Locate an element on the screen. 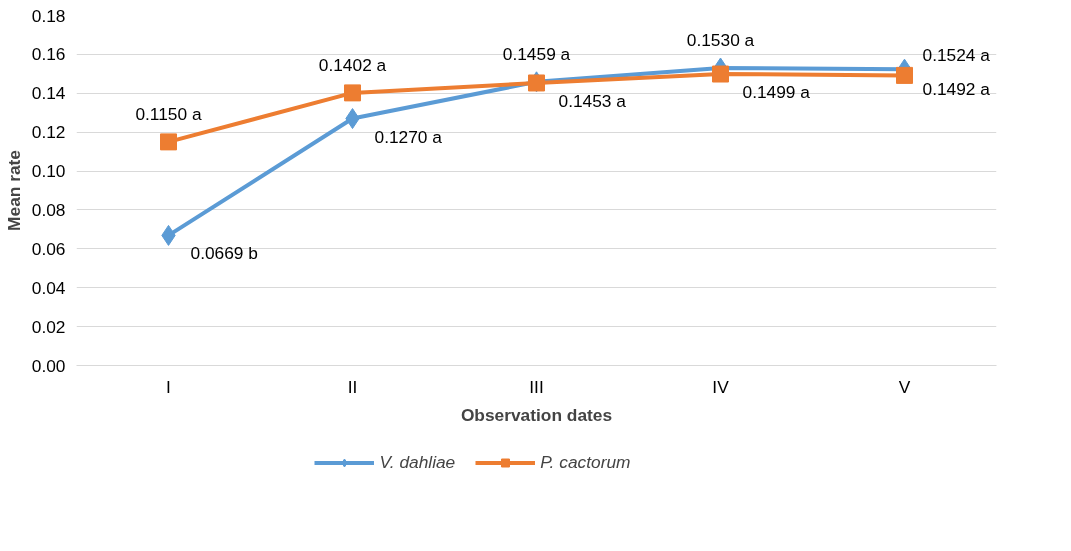 Image resolution: width=1071 pixels, height=551 pixels. x-tick-label: III is located at coordinates (536, 386).